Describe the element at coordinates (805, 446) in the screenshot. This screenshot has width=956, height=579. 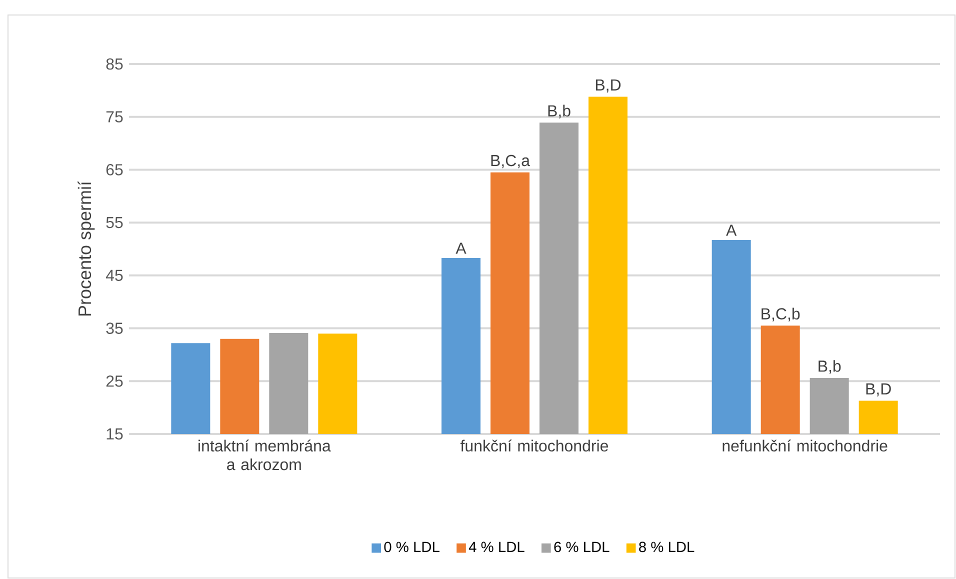
I see `x-tick-label: nefunkční mitochondrie` at that location.